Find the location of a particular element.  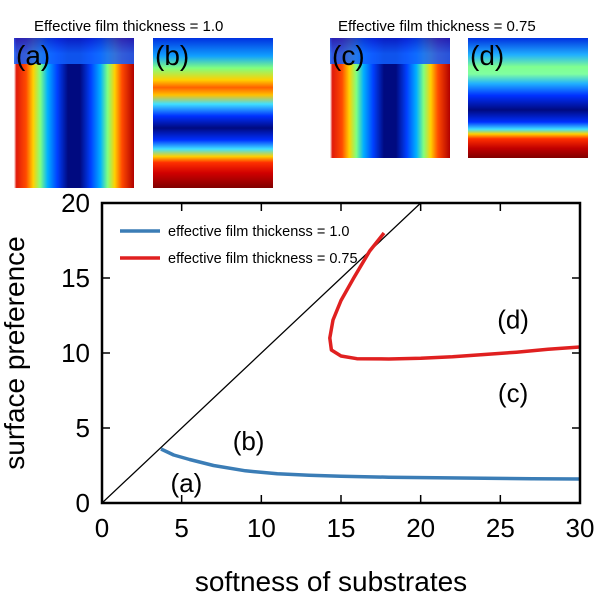

panel-d-label: (d) is located at coordinates (487, 55).